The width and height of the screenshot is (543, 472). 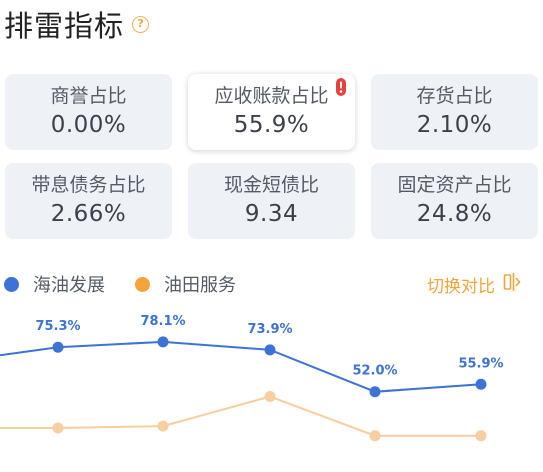 I want to click on card-value: 55.9%, so click(x=271, y=125).